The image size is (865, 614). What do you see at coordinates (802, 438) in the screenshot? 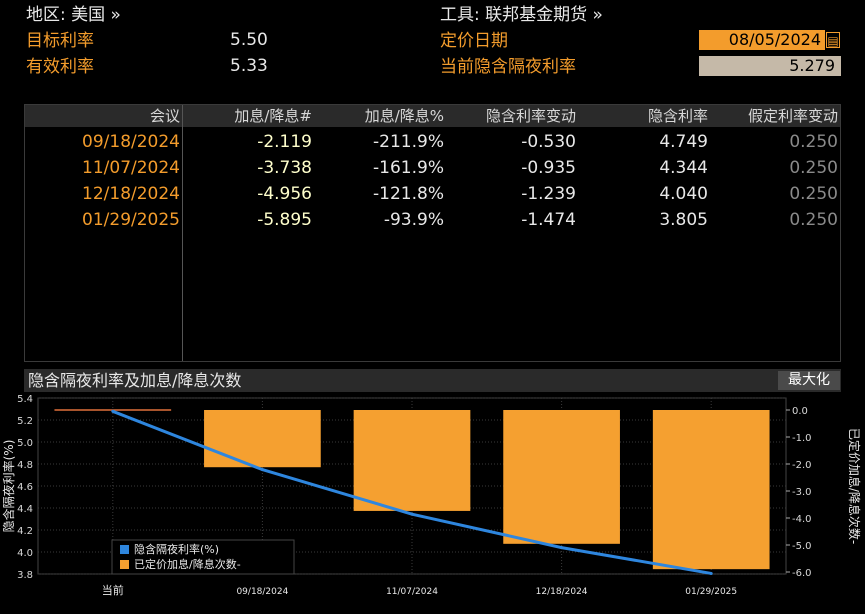
I see `y2-tick-label: -1.0` at bounding box center [802, 438].